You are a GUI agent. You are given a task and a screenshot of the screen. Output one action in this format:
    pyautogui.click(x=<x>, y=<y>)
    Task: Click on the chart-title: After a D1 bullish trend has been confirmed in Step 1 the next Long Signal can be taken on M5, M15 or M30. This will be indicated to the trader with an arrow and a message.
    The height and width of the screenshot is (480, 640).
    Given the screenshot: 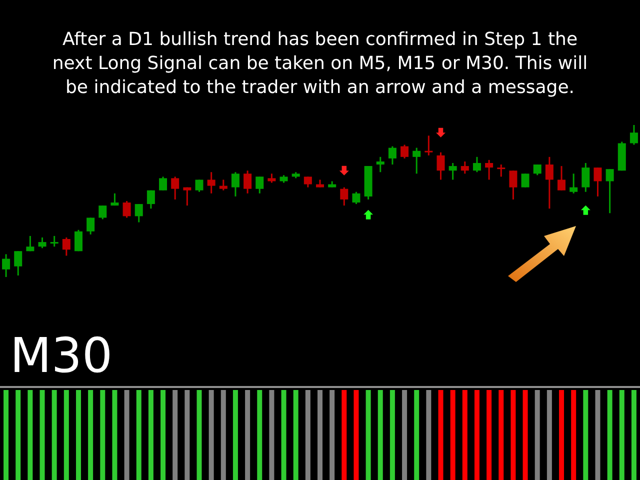 What is the action you would take?
    pyautogui.click(x=320, y=64)
    